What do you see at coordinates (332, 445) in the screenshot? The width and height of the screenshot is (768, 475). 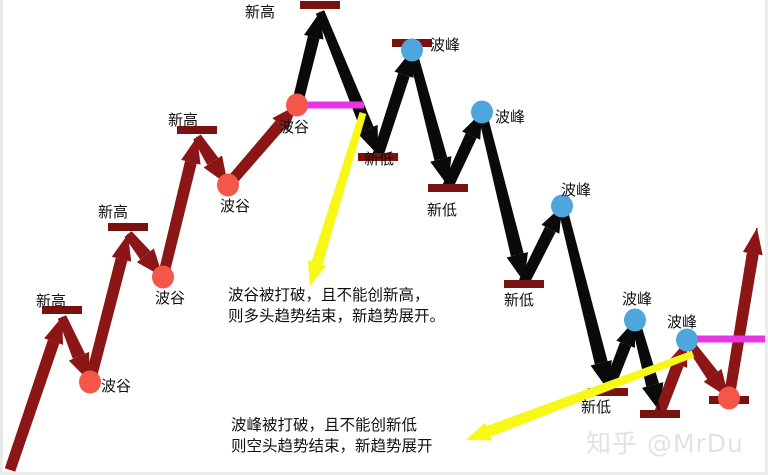 I see `downtrend-end-note-line-2: 则空头趋势结束，新趋势展开` at bounding box center [332, 445].